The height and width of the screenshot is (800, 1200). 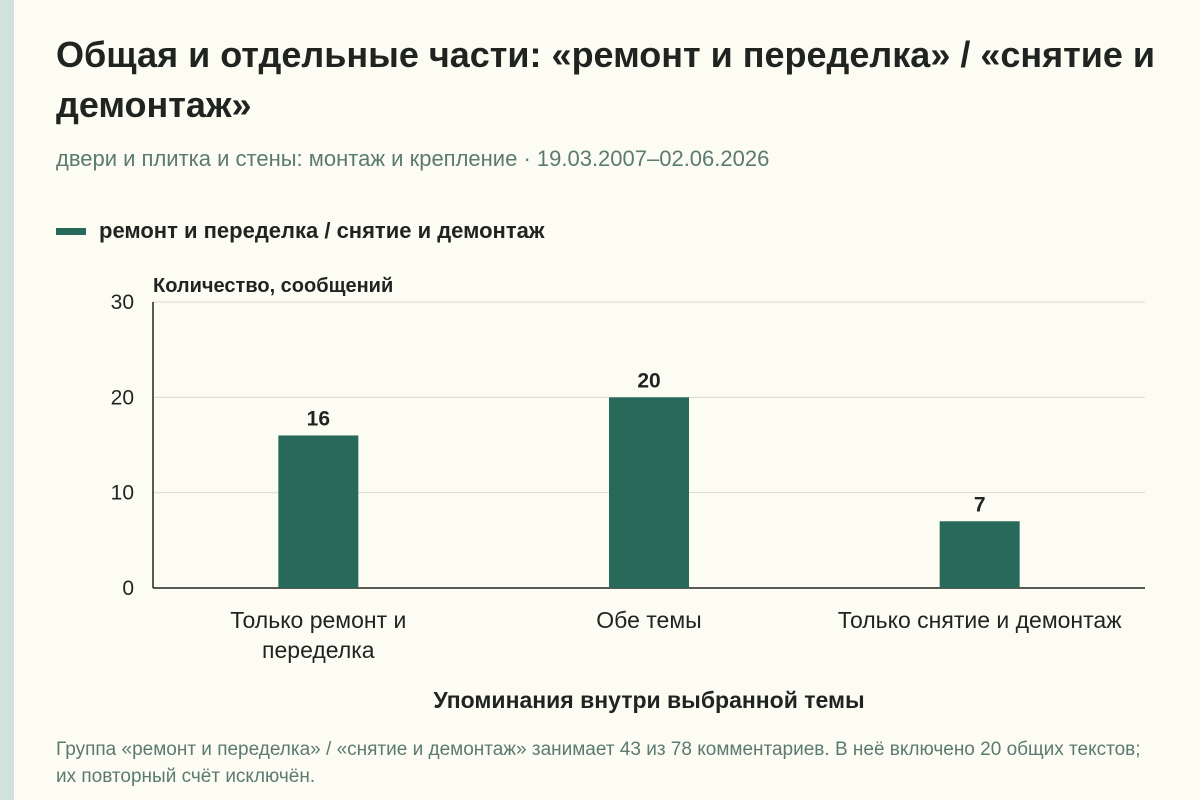 What do you see at coordinates (122, 302) in the screenshot?
I see `y-tick-label: 30` at bounding box center [122, 302].